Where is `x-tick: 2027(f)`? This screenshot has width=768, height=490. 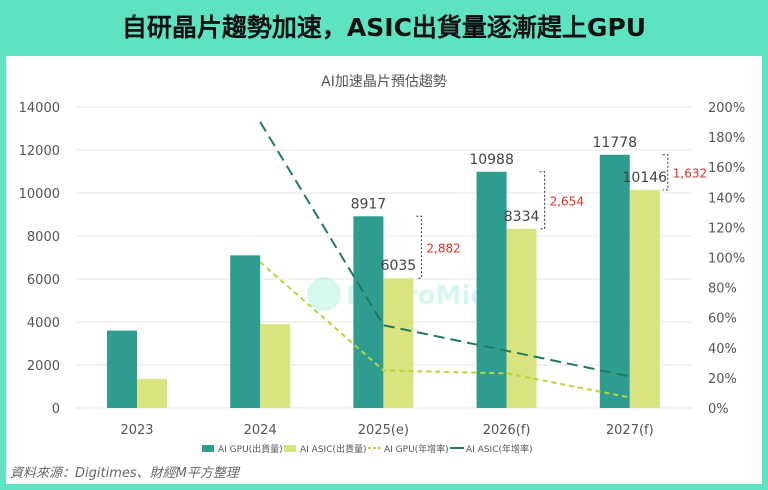
x-tick: 2027(f) is located at coordinates (630, 430).